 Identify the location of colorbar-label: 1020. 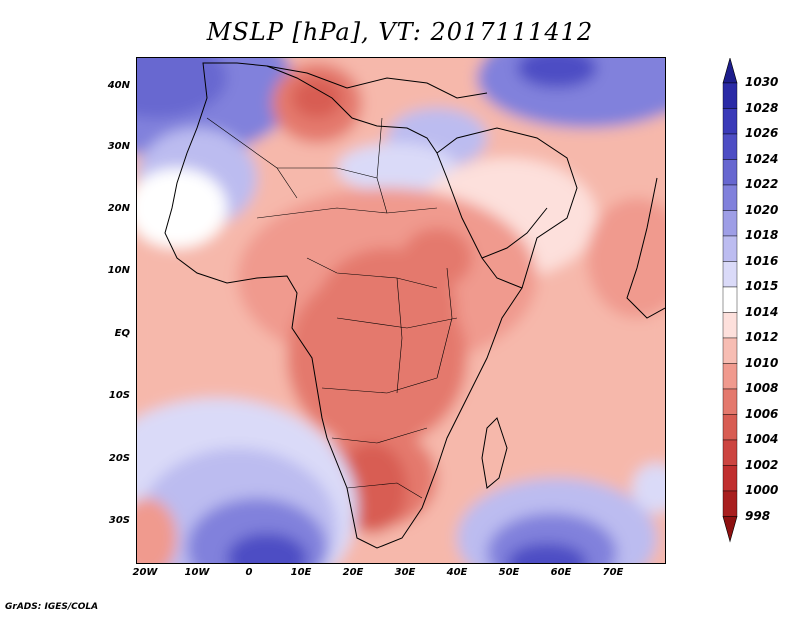
(762, 209).